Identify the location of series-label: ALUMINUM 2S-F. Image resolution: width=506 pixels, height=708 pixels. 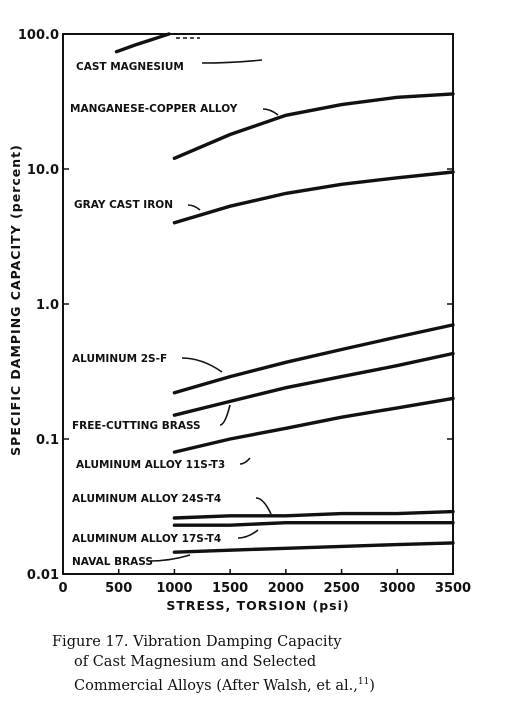
(119, 359).